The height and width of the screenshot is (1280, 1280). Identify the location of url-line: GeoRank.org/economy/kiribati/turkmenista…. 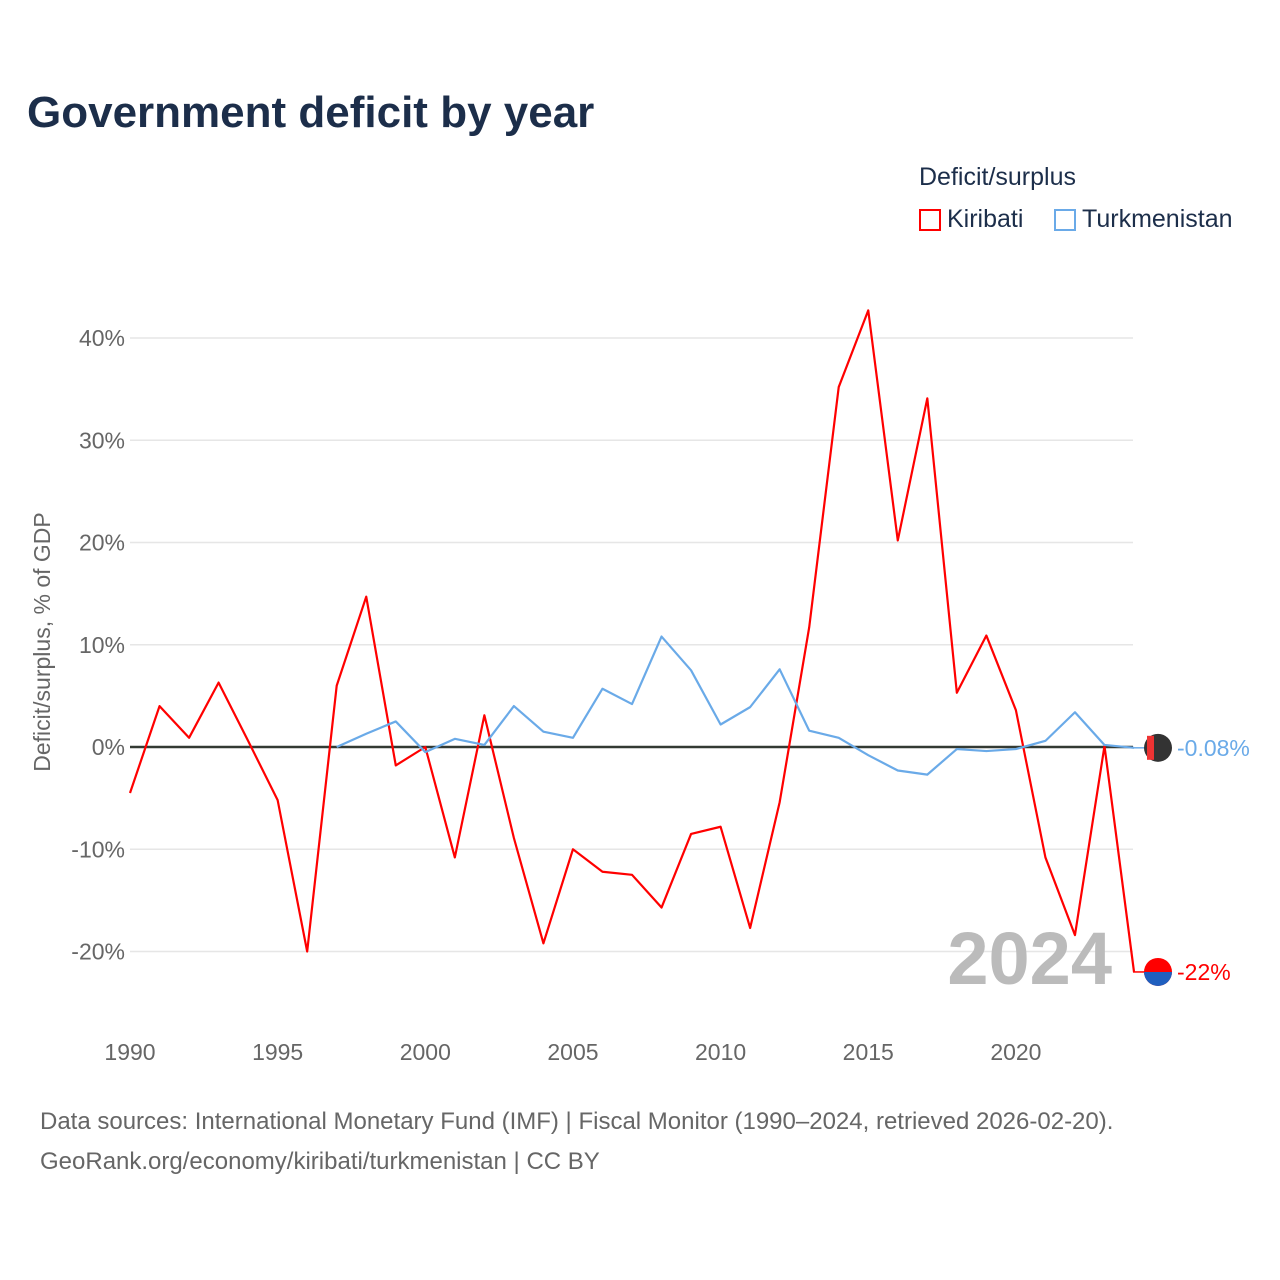
(320, 1161).